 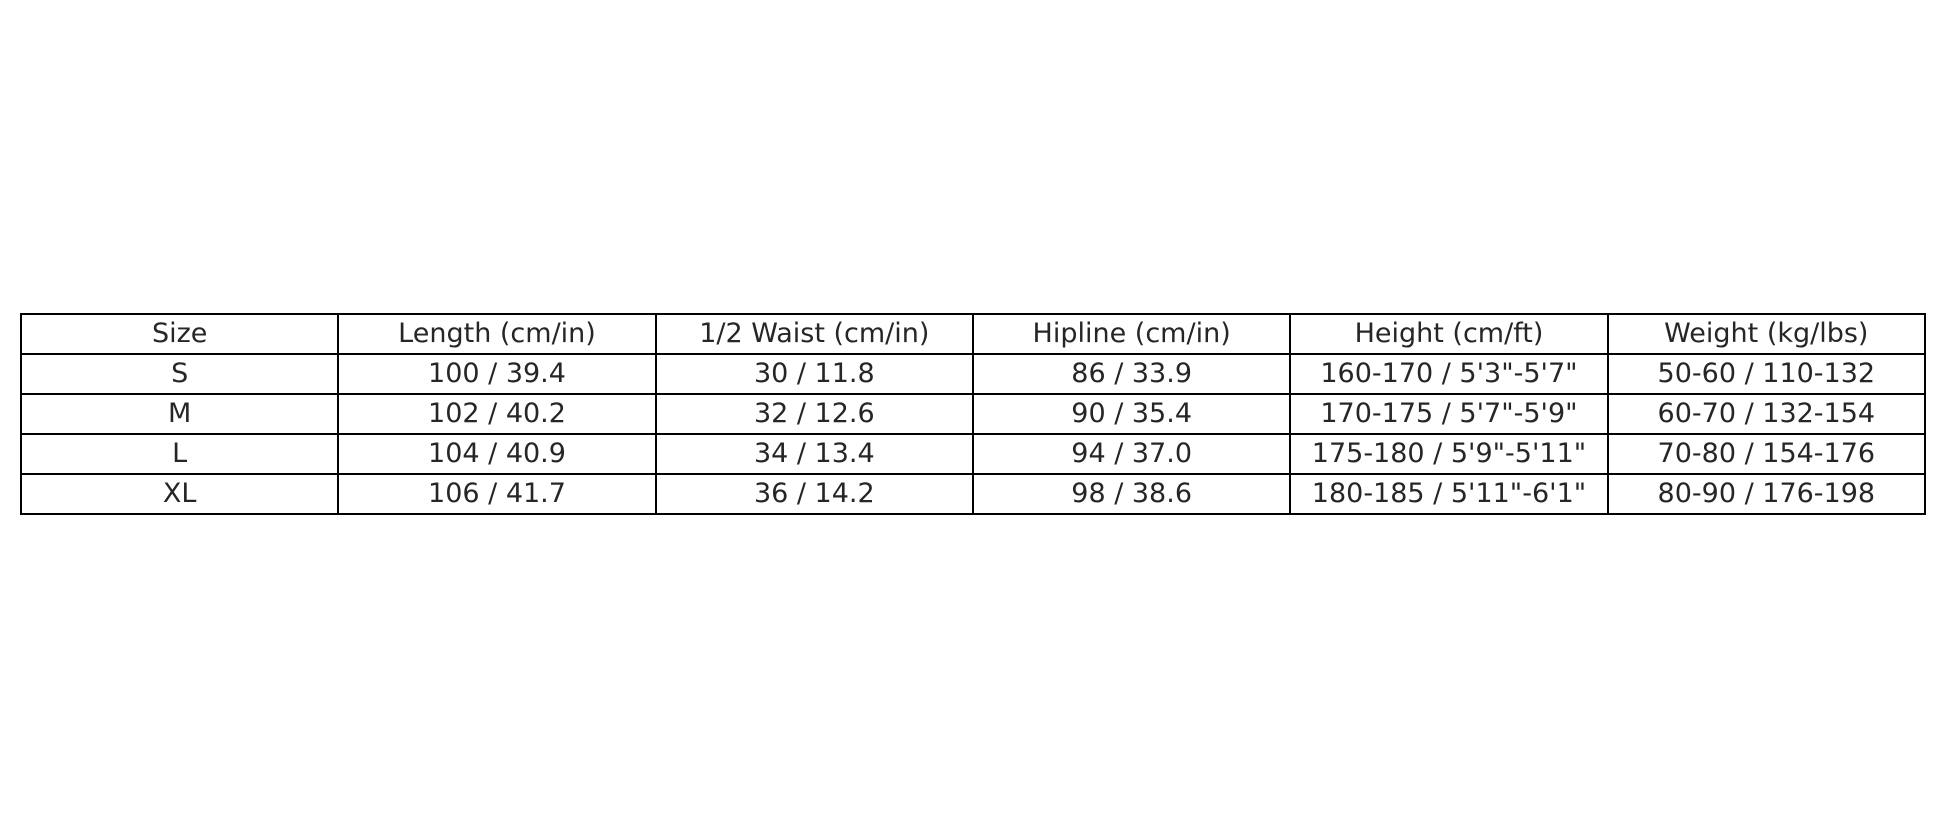 I want to click on cell-height: 160-170 / 5'3"-5'7", so click(x=1449, y=374).